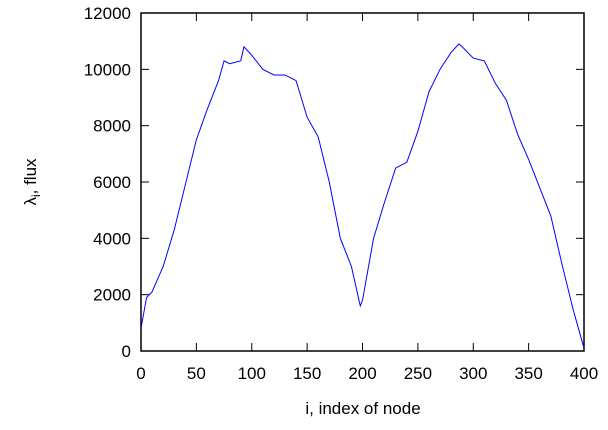  Describe the element at coordinates (362, 373) in the screenshot. I see `x-tick-label: 200` at that location.